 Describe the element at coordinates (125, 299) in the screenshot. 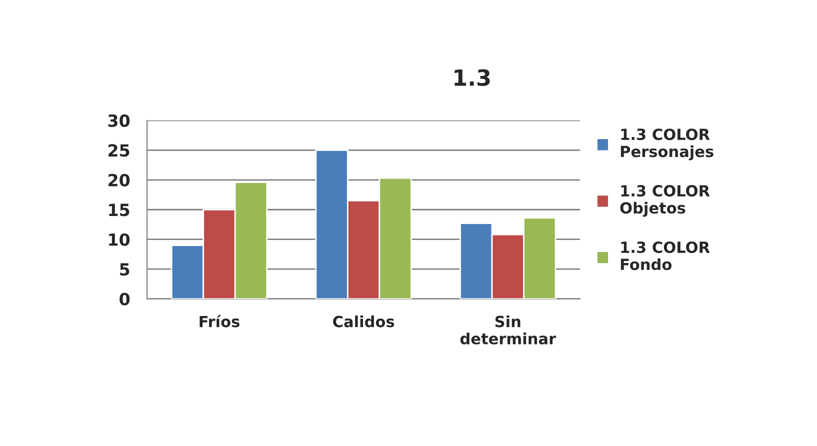

I see `y-tick-label: 0` at that location.